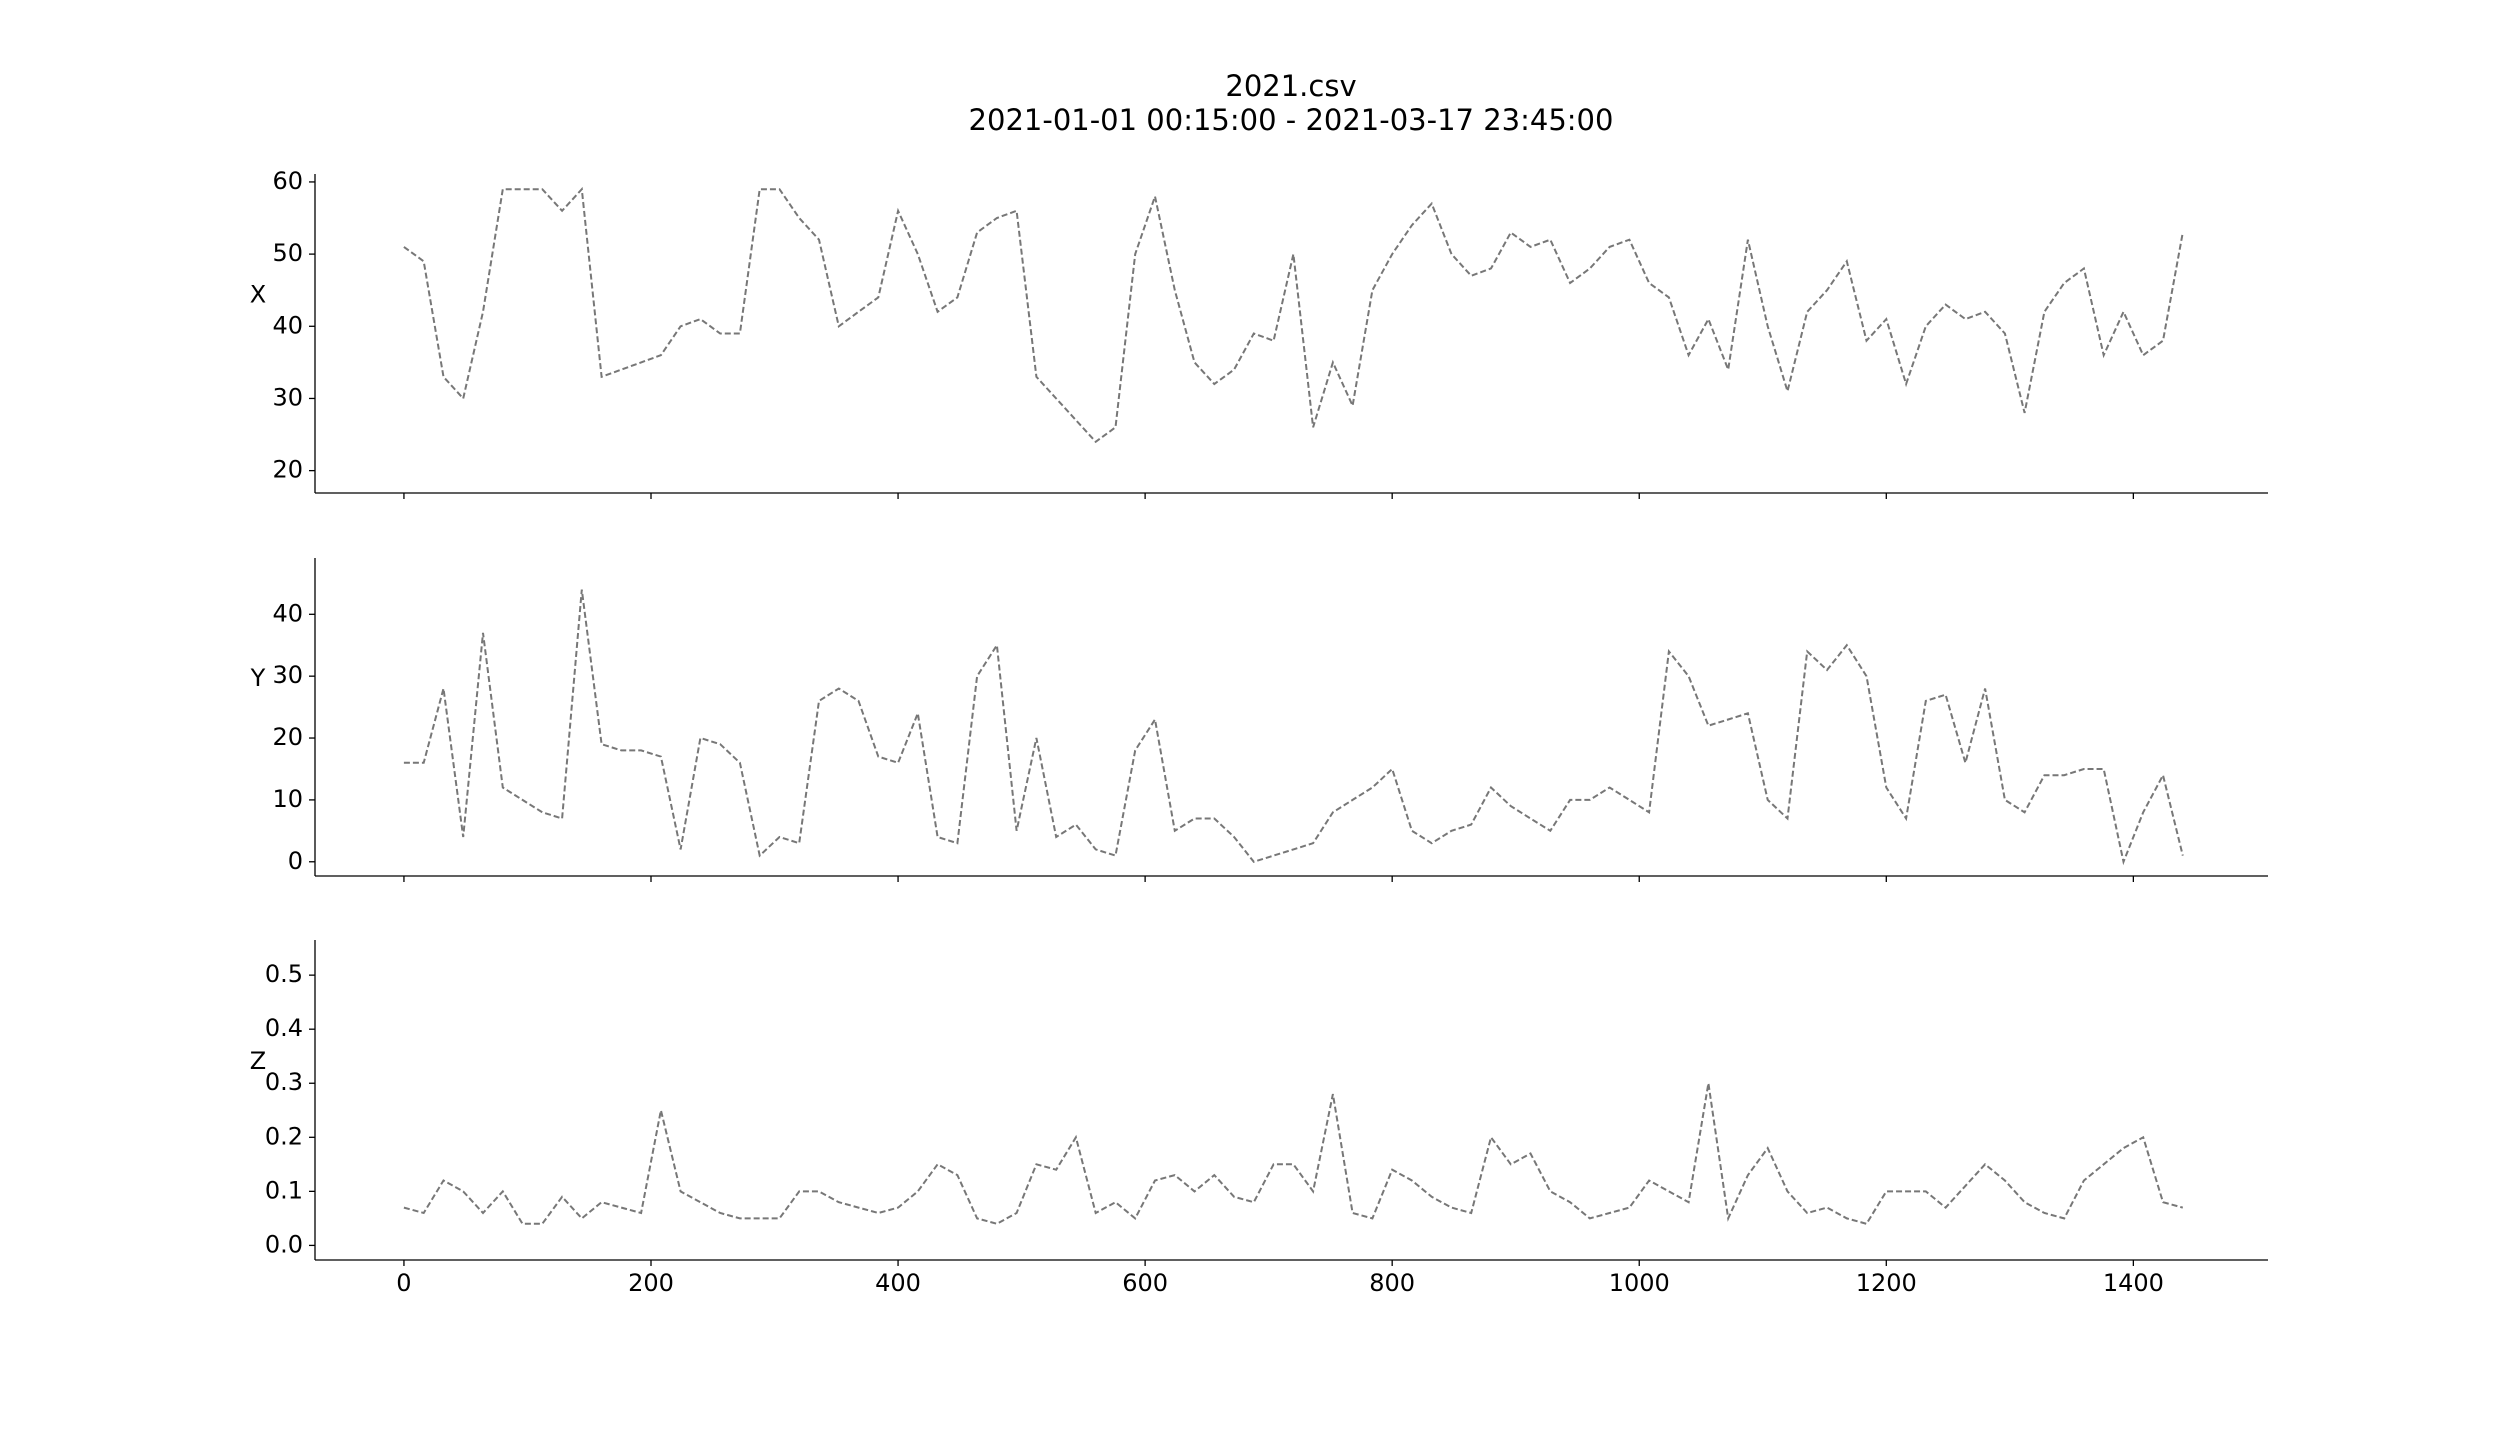  Describe the element at coordinates (1290, 86) in the screenshot. I see `chart-title: 2021.csv` at that location.